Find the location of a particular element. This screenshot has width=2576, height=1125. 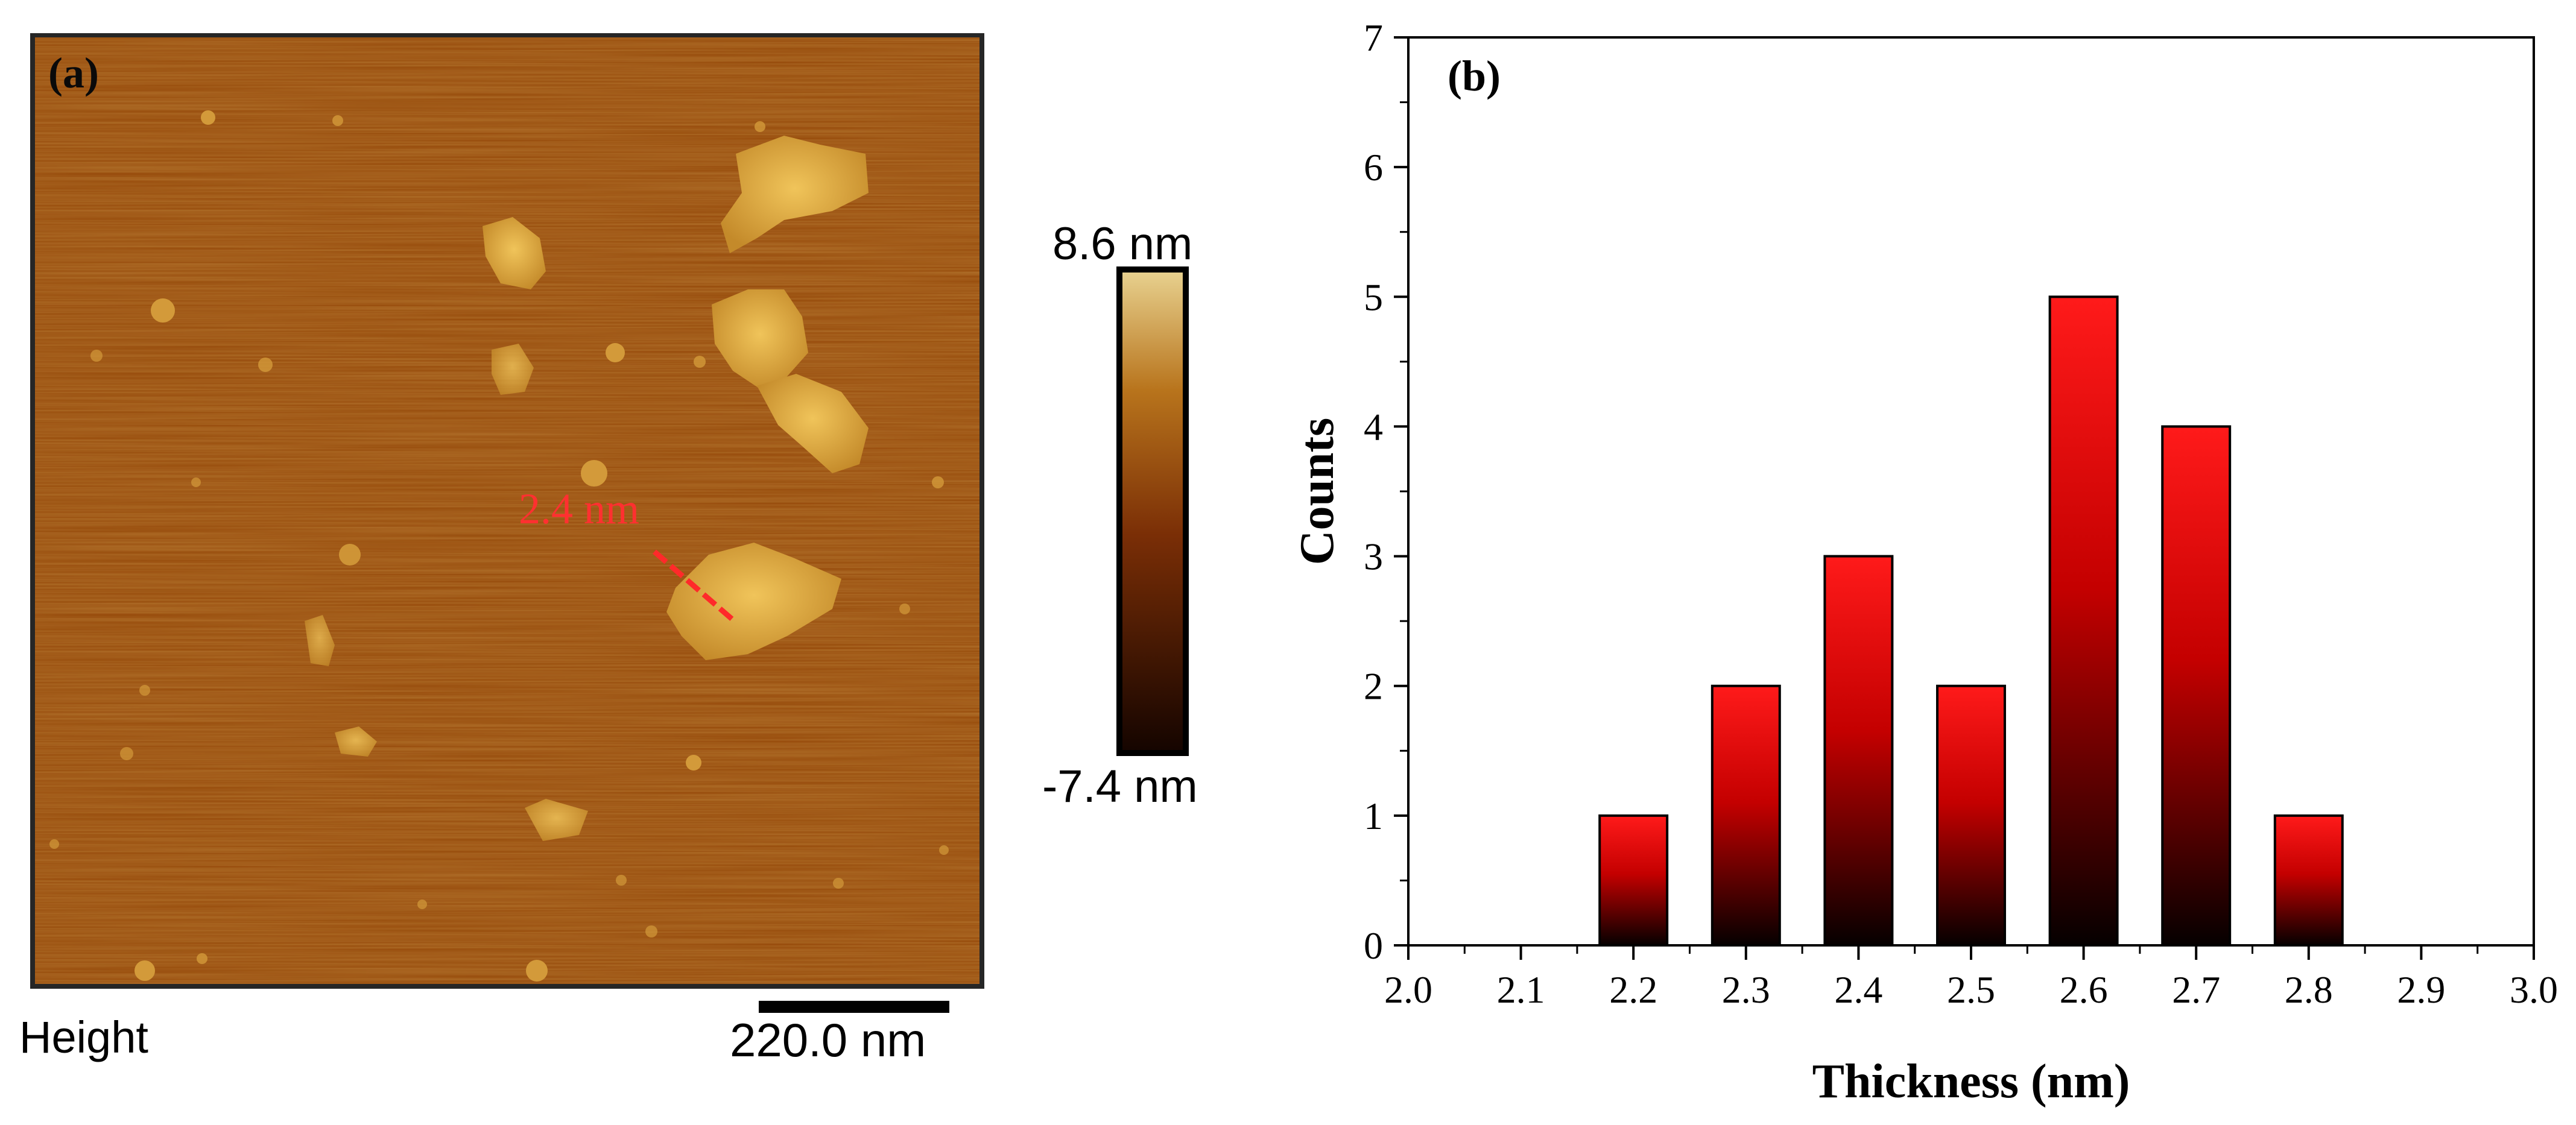

y-axis-tick-labels: 0 1 2 3 4 5 6 7 is located at coordinates (1373, 491).